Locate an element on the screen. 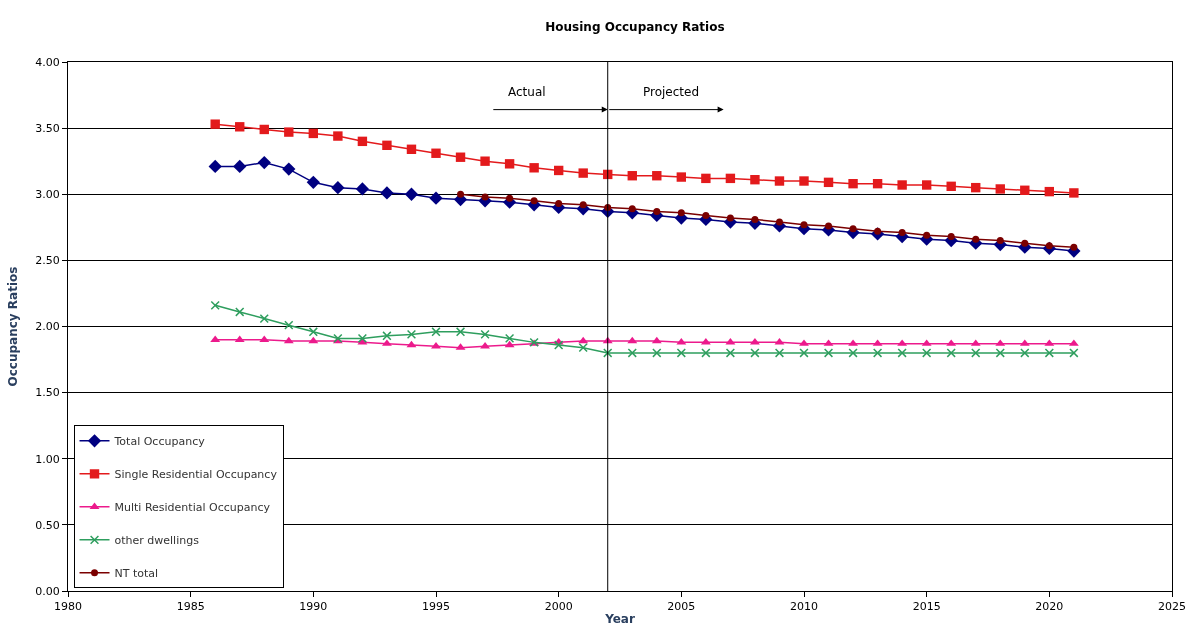 This screenshot has height=636, width=1198. x-tick-label: 2015 is located at coordinates (926, 607).